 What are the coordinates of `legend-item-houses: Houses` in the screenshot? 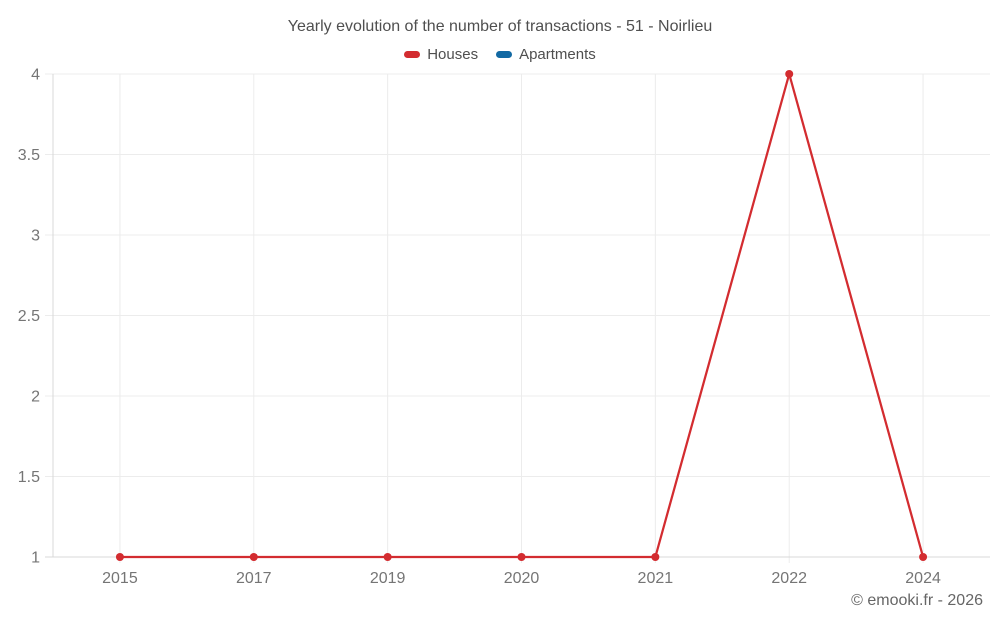 It's located at (441, 54).